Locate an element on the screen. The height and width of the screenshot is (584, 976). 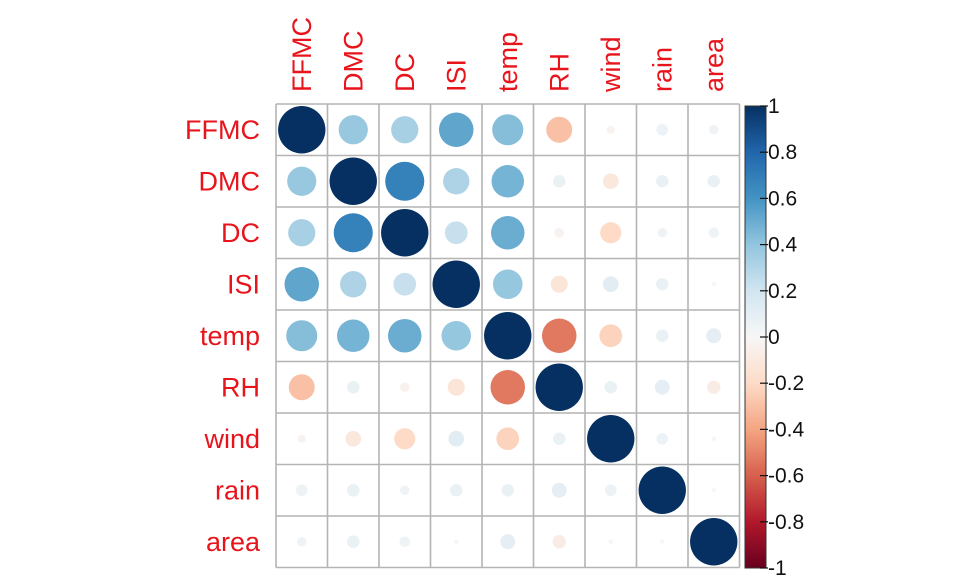
corr-circle-rh-ffmc is located at coordinates (301, 387).